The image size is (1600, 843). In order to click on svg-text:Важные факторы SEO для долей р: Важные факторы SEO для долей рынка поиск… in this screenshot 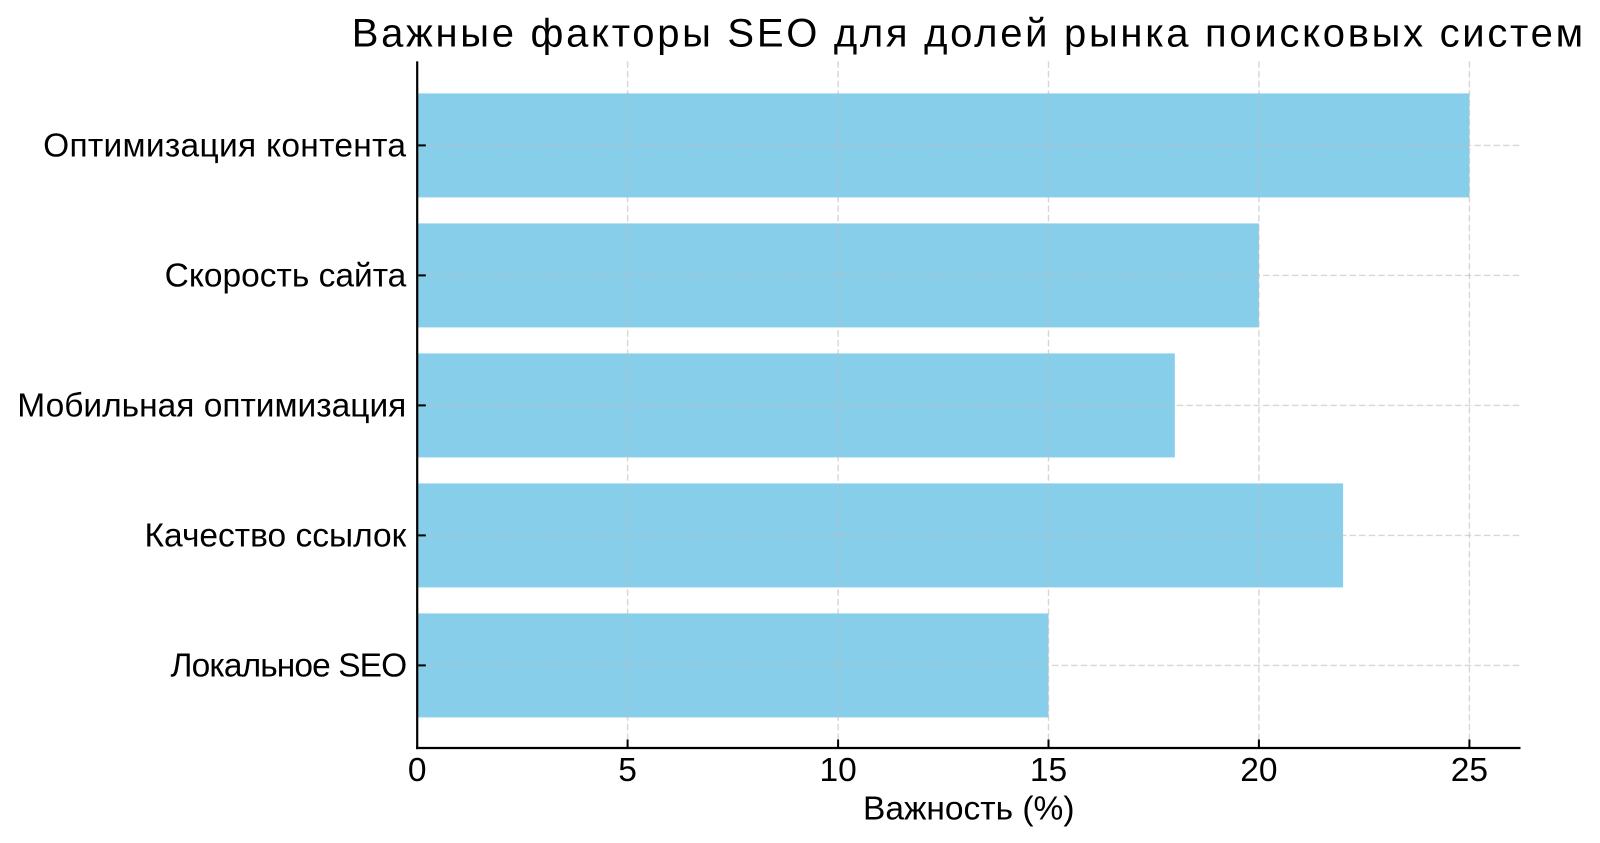, I will do `click(969, 33)`.